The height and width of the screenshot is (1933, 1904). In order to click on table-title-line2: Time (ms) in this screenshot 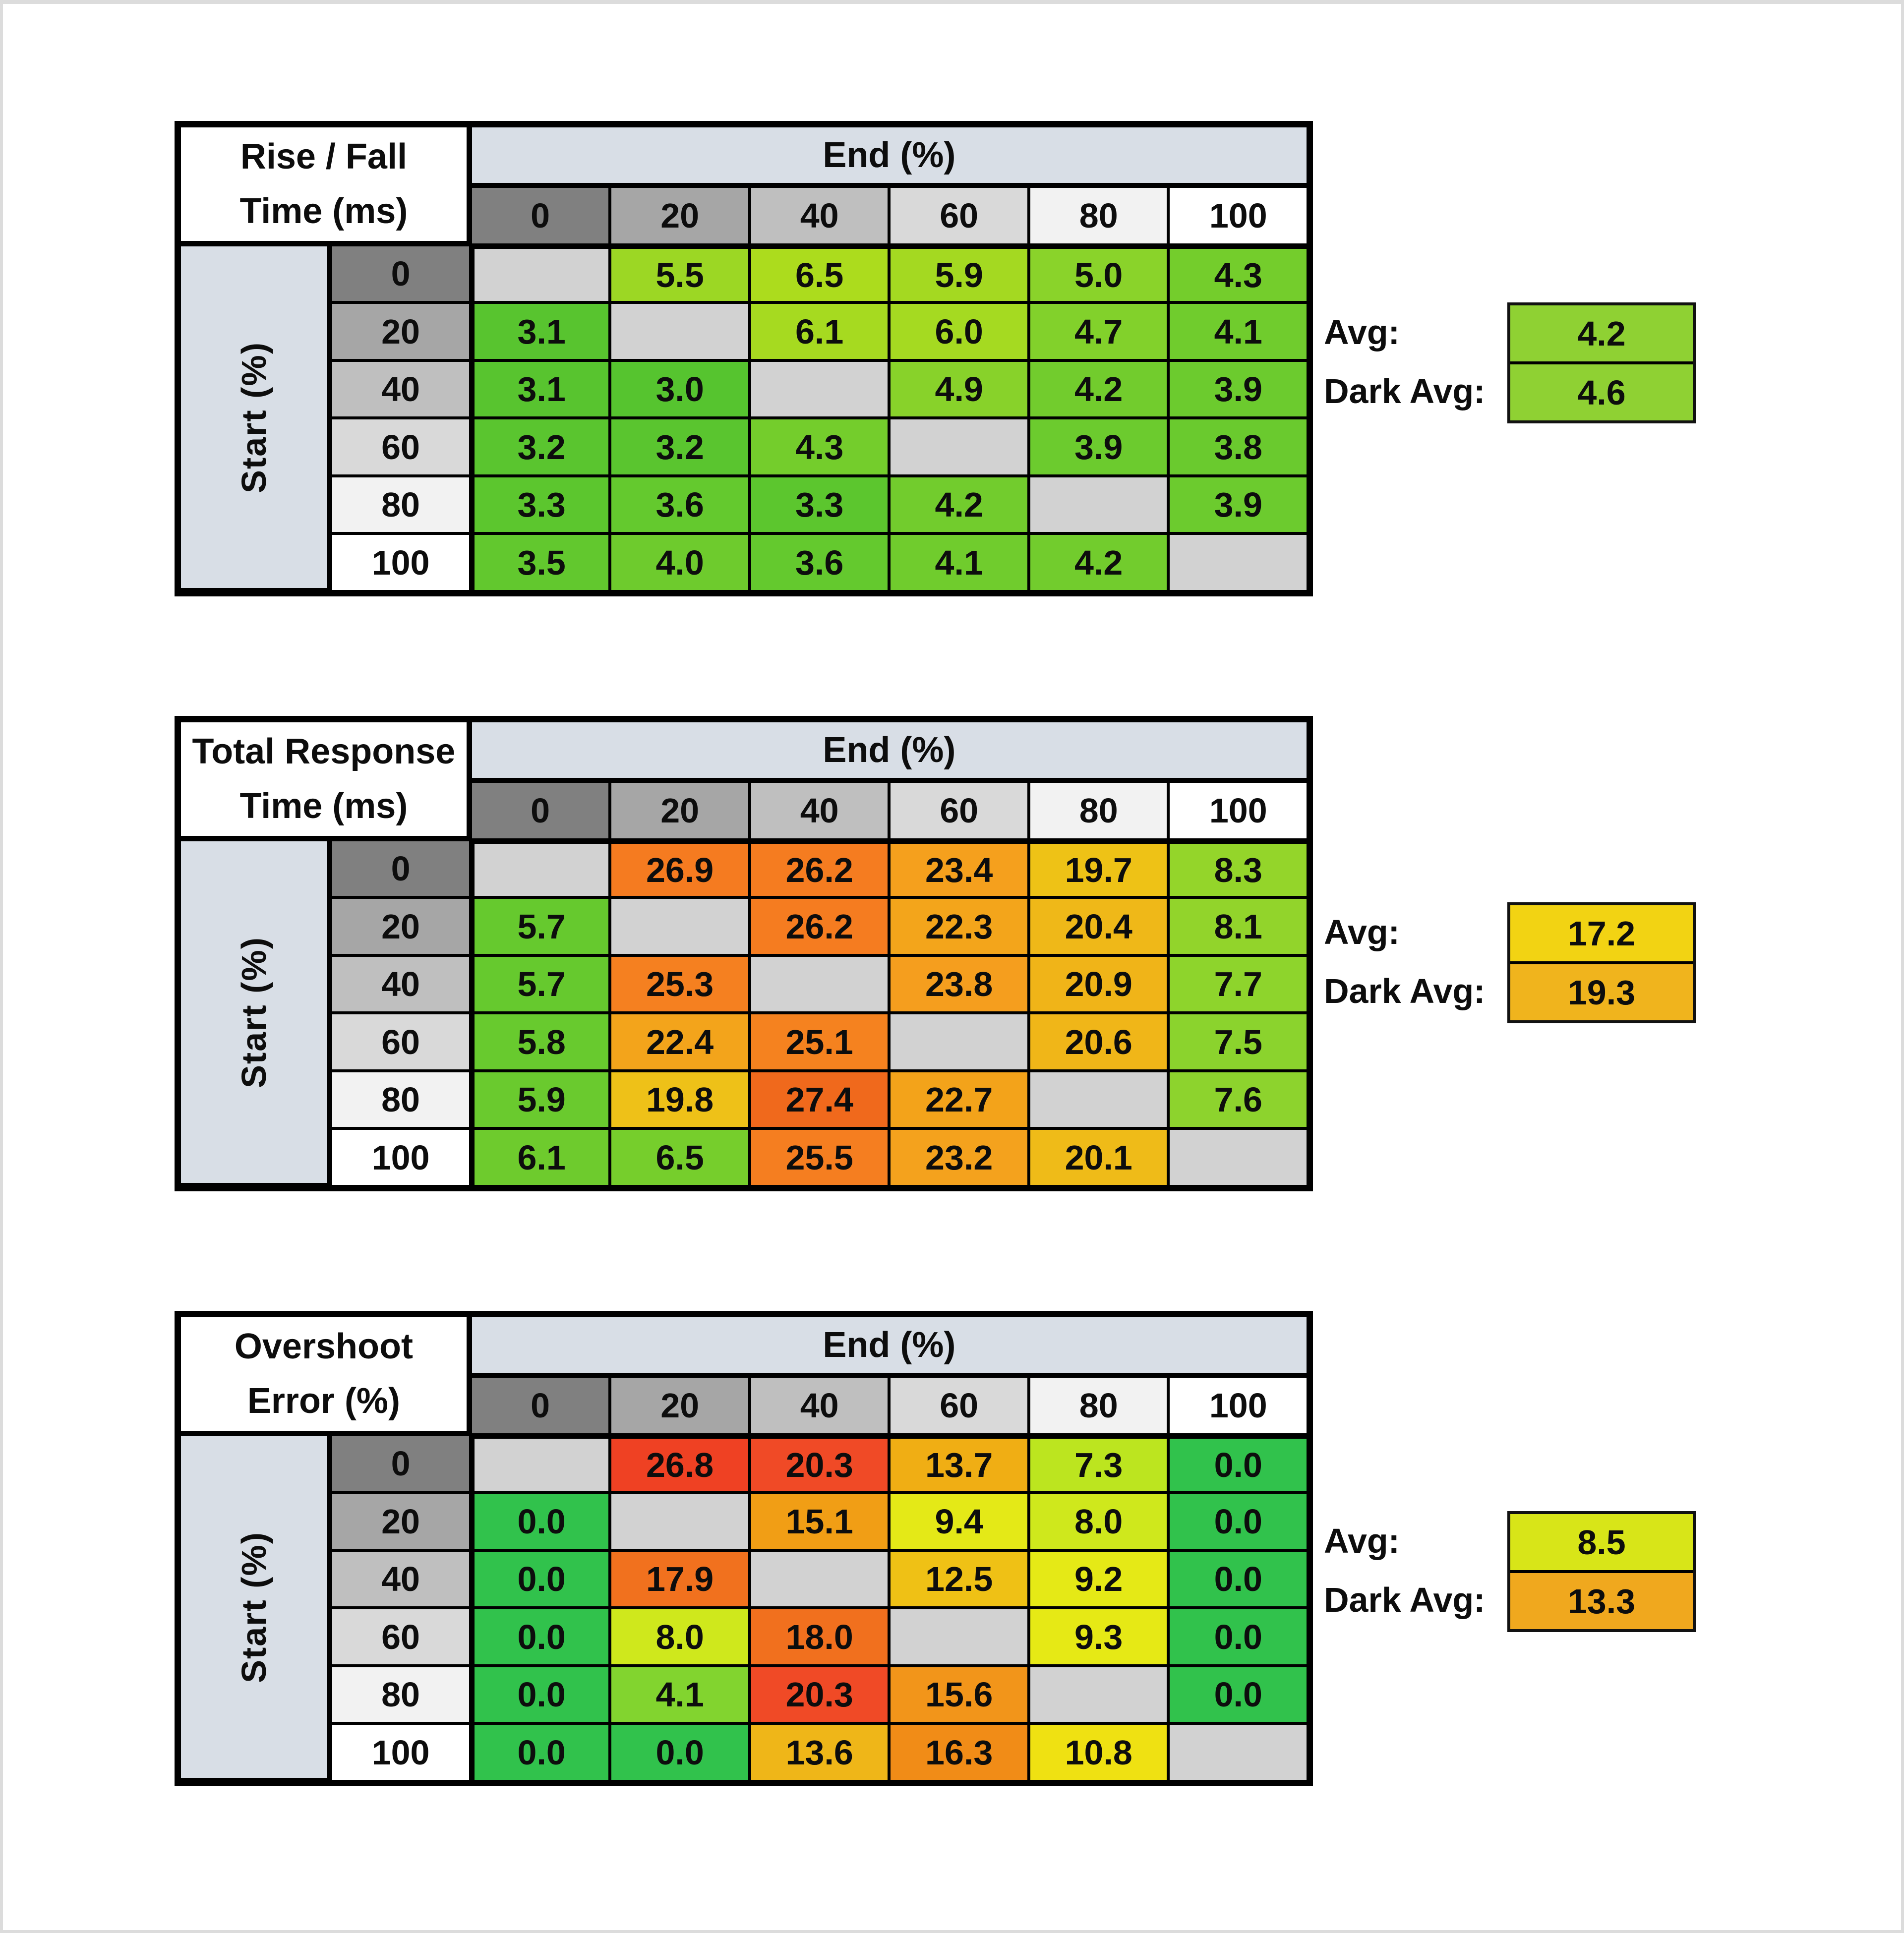, I will do `click(323, 806)`.